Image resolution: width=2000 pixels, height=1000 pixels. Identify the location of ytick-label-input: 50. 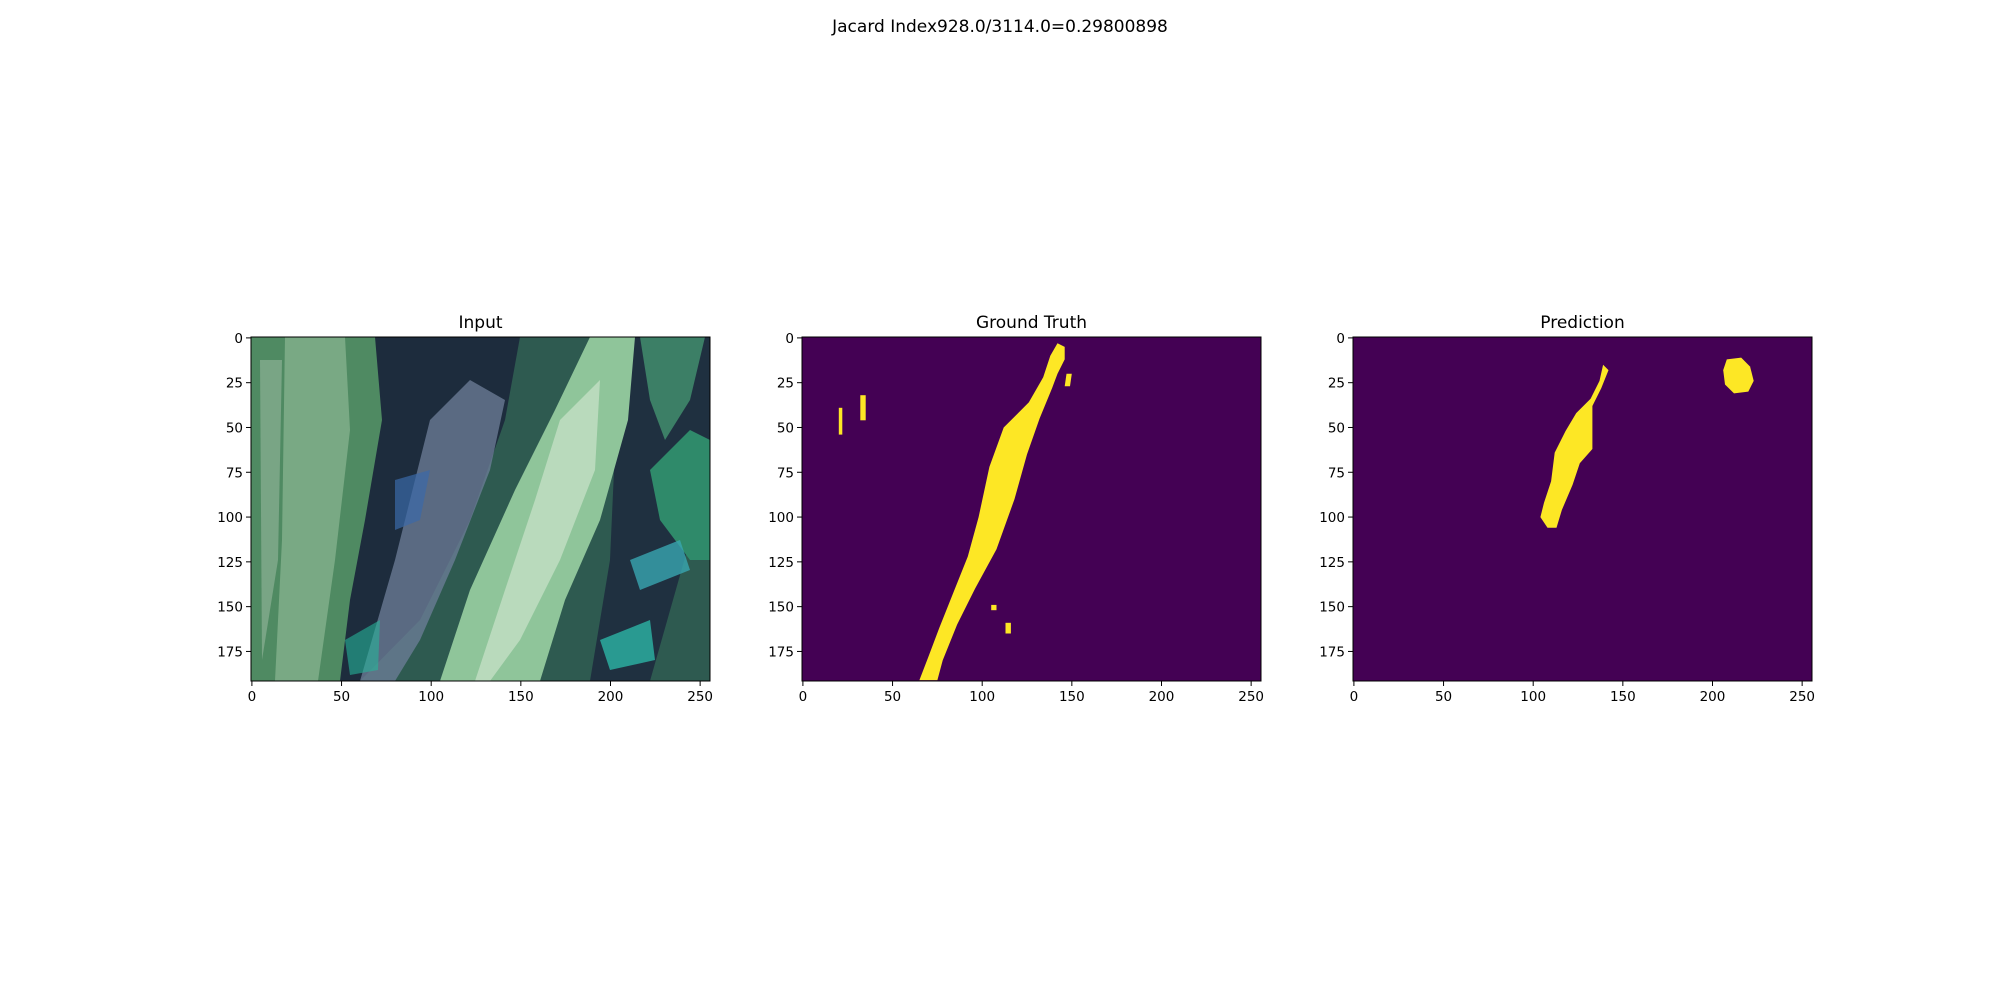
(234, 428).